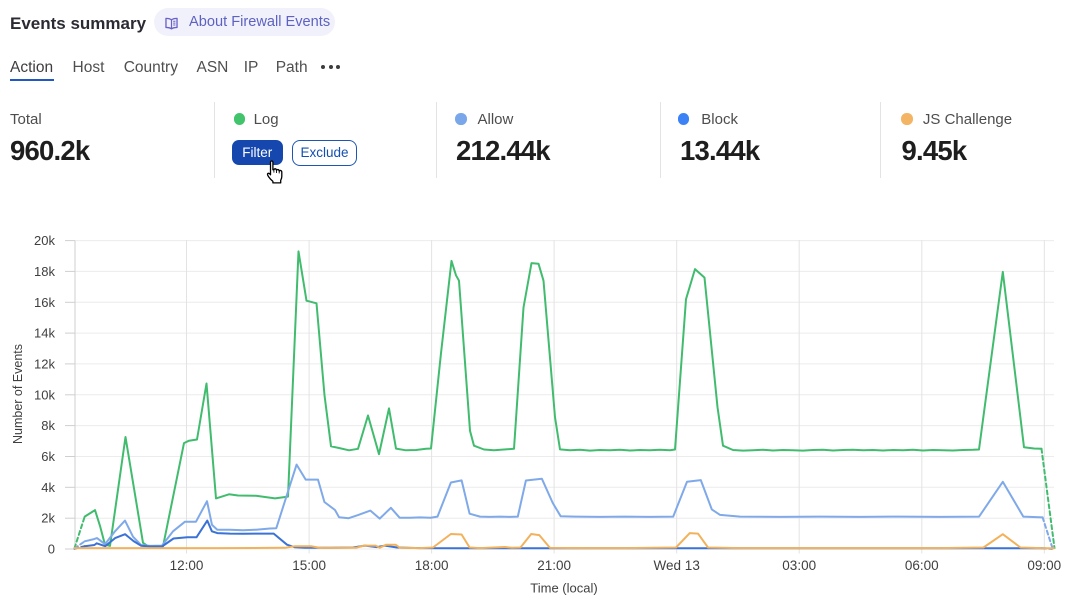  What do you see at coordinates (554, 565) in the screenshot?
I see `svg-text: 21:00` at bounding box center [554, 565].